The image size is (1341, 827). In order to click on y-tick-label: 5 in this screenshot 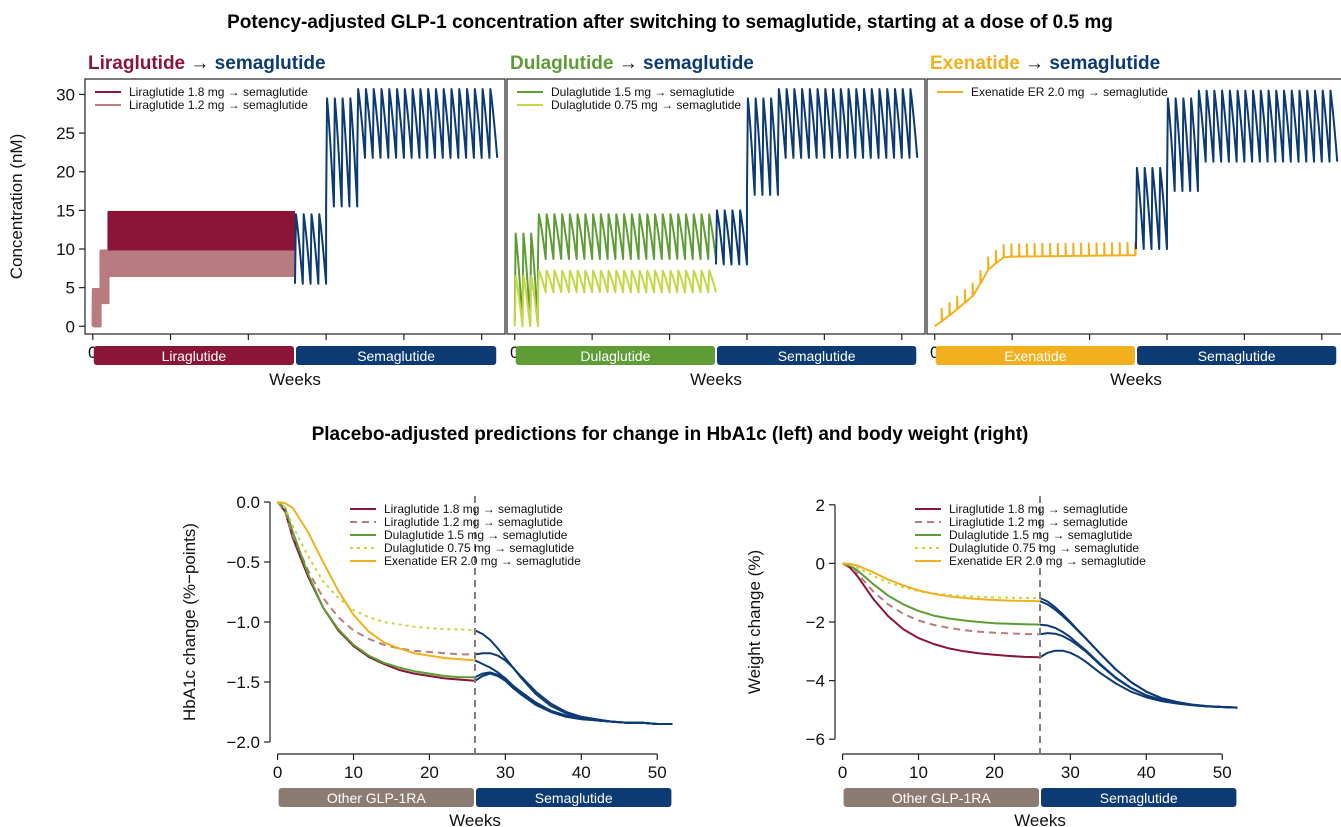, I will do `click(70, 288)`.